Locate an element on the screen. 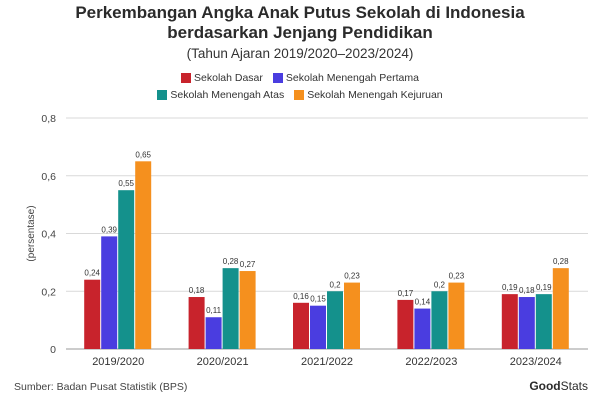 The width and height of the screenshot is (600, 400). legend-item-smp: Sekolah Menengah Pertama is located at coordinates (345, 78).